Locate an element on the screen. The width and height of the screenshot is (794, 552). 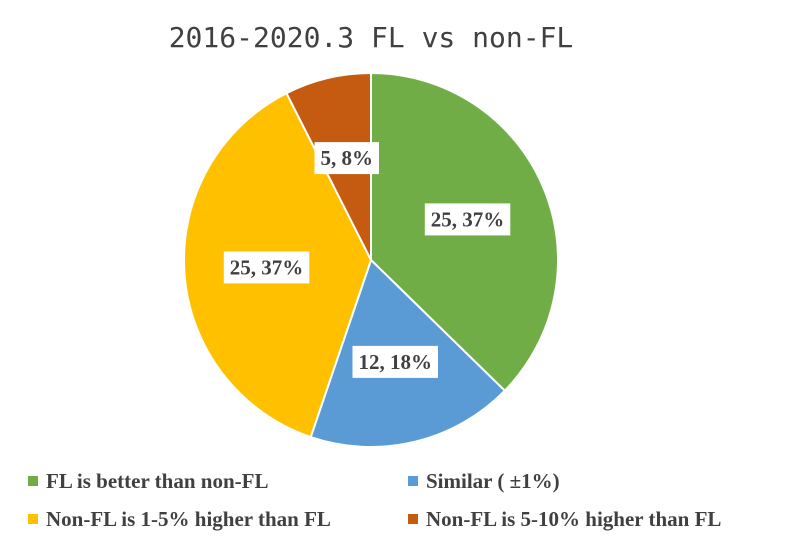
legend-row-1: FL is better than non-FL Similar ( ±1%) is located at coordinates (408, 481).